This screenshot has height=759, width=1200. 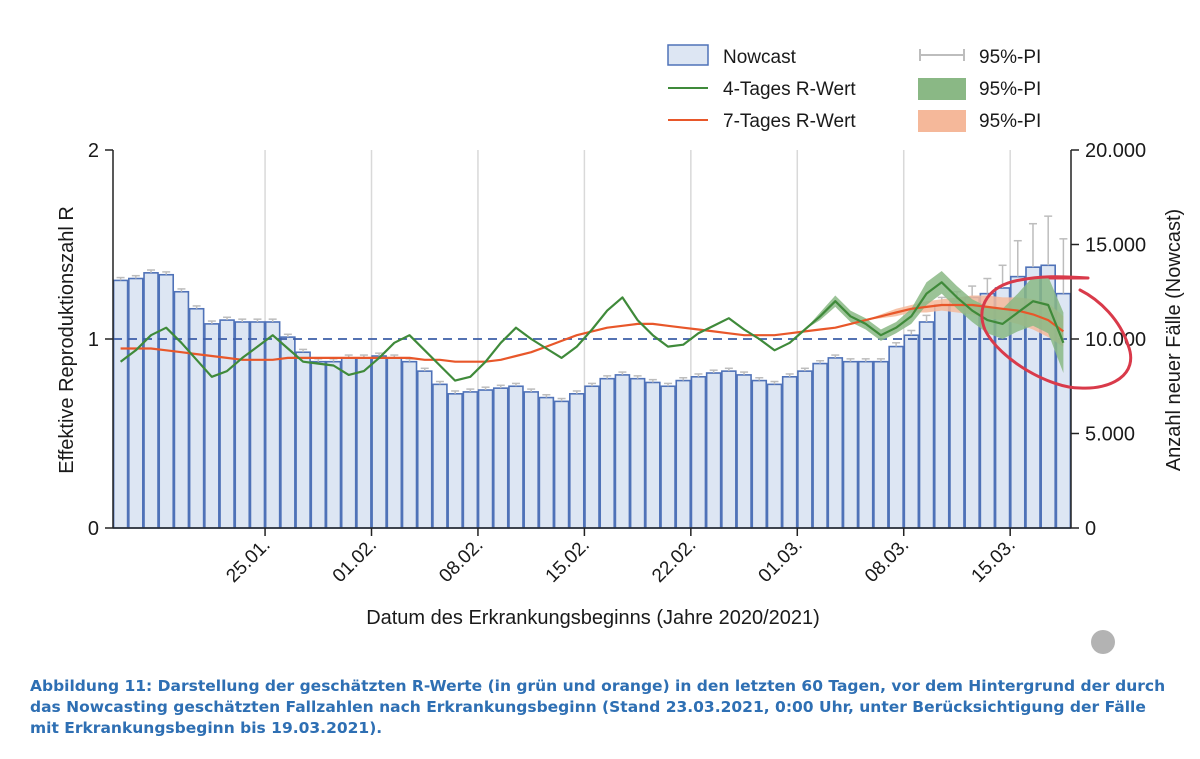 I want to click on r-confidence-bands, so click(x=592, y=326).